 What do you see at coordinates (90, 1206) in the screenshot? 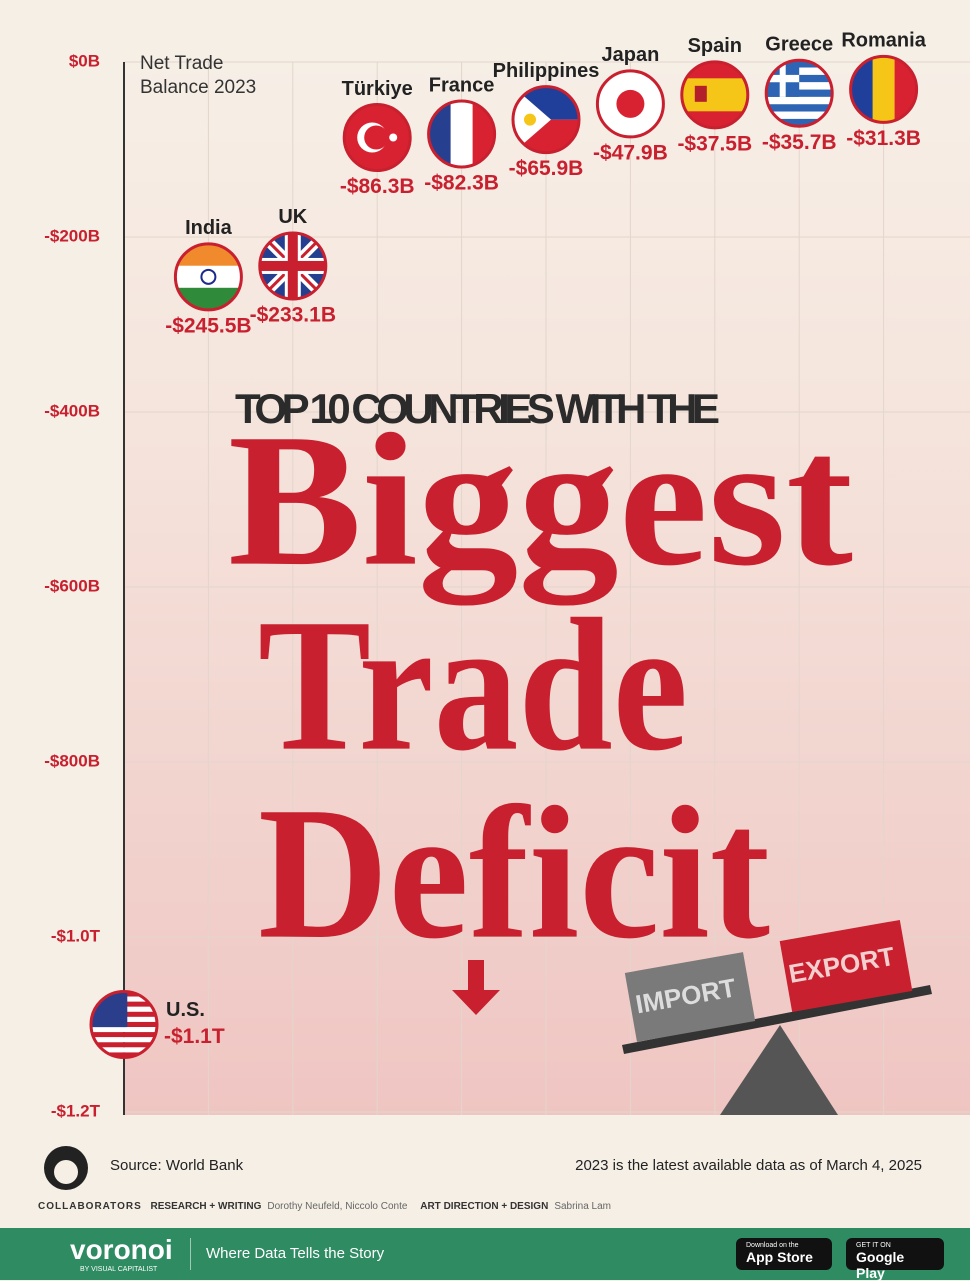
I see `credit-label: COLLABORATORS` at bounding box center [90, 1206].